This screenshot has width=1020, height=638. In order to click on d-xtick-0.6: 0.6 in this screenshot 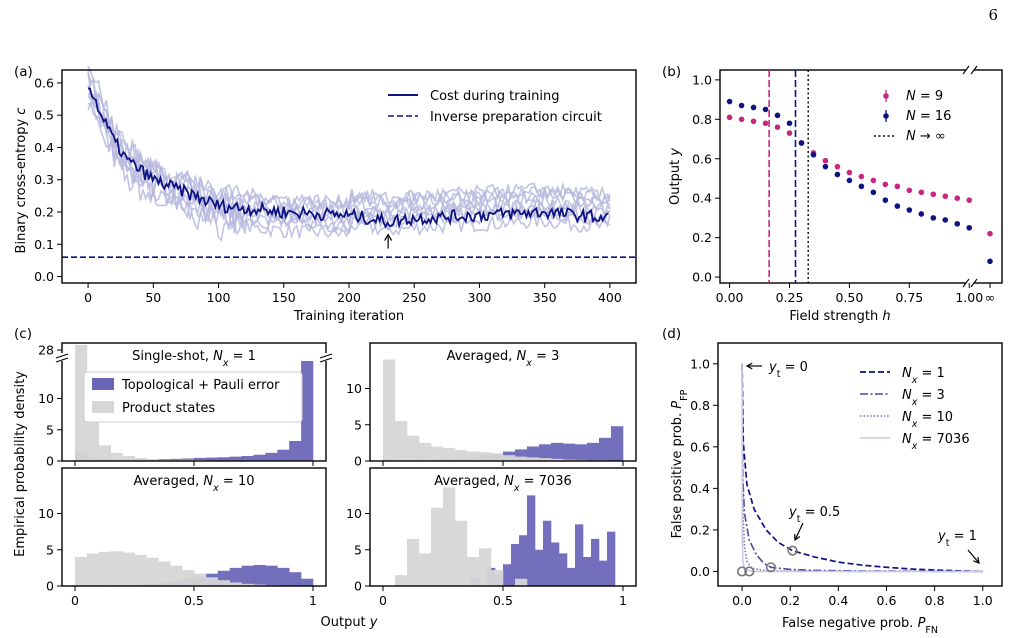, I will do `click(887, 600)`.